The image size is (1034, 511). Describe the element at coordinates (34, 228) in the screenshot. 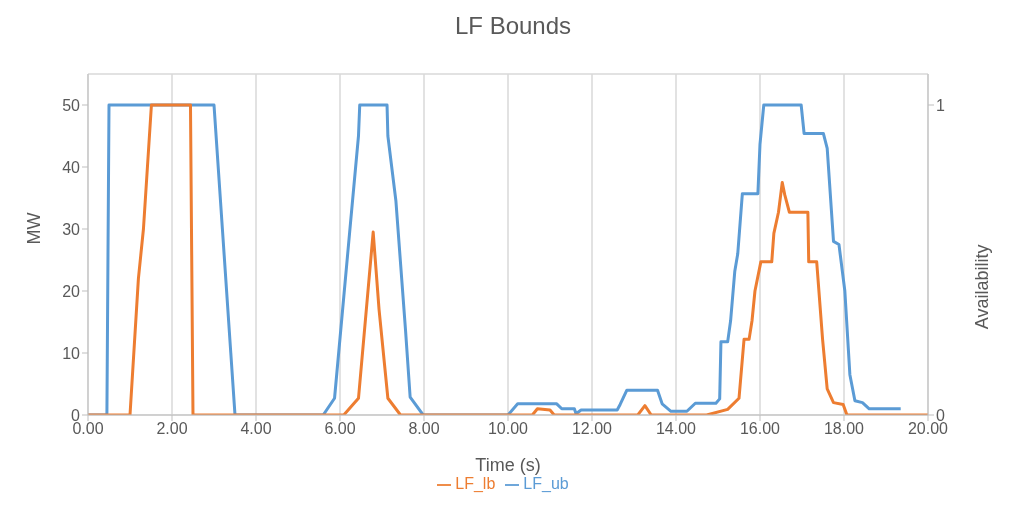

I see `y-axis-title: MW` at that location.